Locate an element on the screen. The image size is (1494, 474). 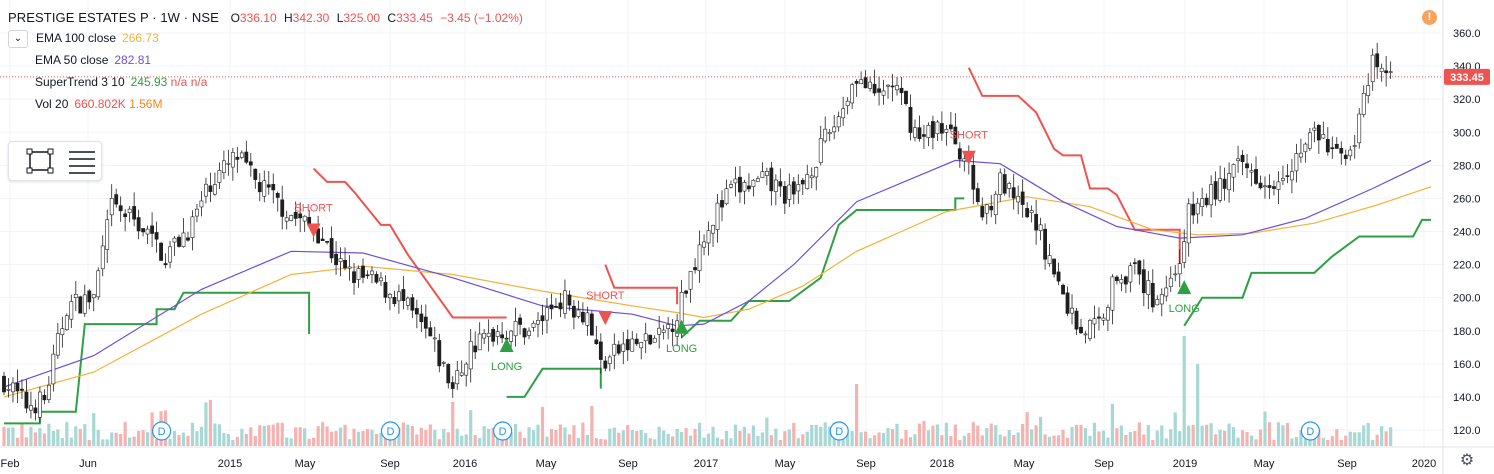
low-label: L is located at coordinates (340, 18).